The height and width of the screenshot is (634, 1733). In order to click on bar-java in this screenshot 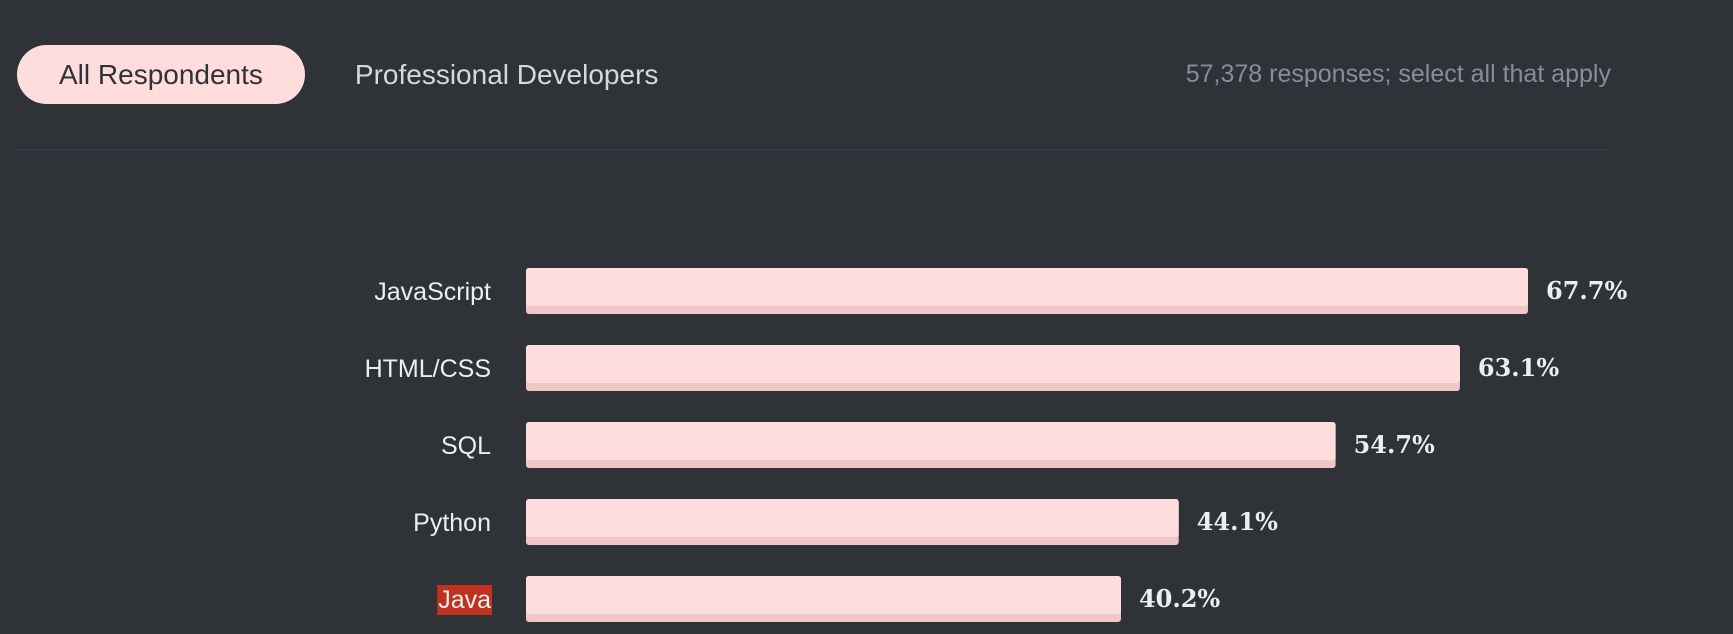, I will do `click(823, 595)`.